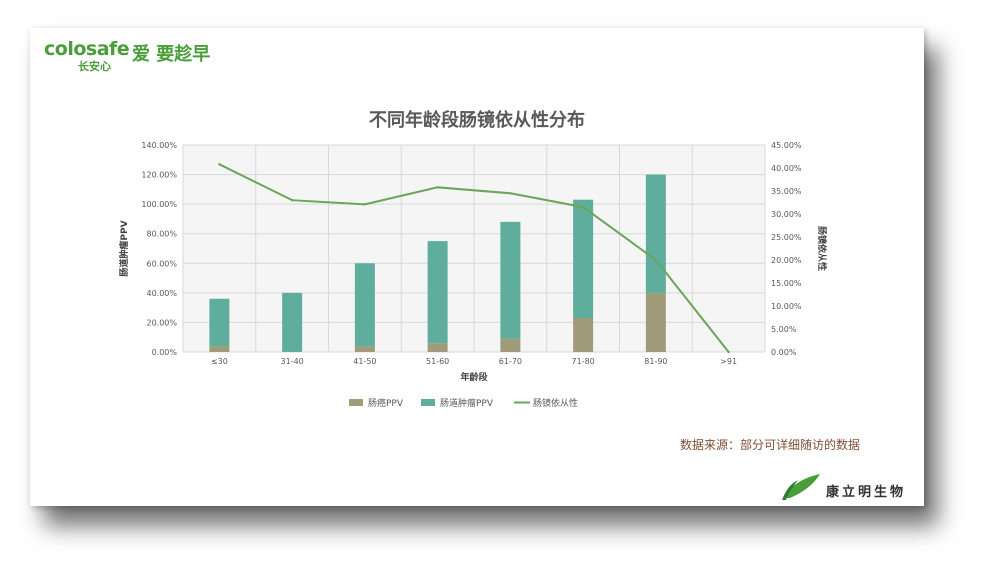 The image size is (996, 582). What do you see at coordinates (786, 168) in the screenshot?
I see `y-right-tick-label: 40.00%` at bounding box center [786, 168].